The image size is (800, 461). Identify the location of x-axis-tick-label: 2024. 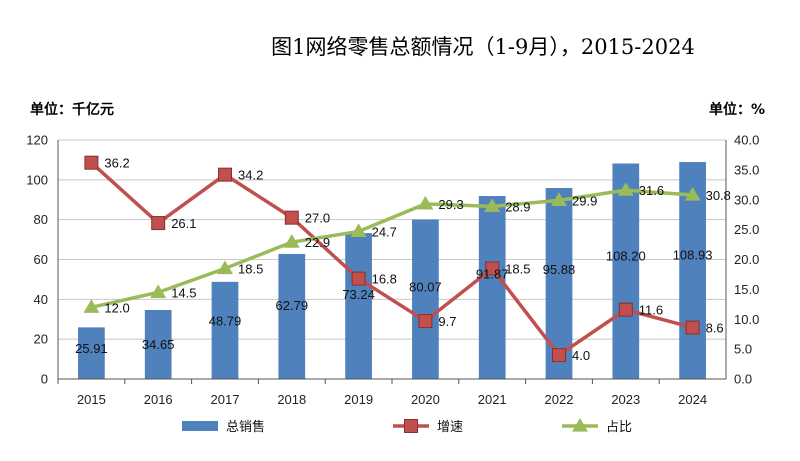
(692, 399).